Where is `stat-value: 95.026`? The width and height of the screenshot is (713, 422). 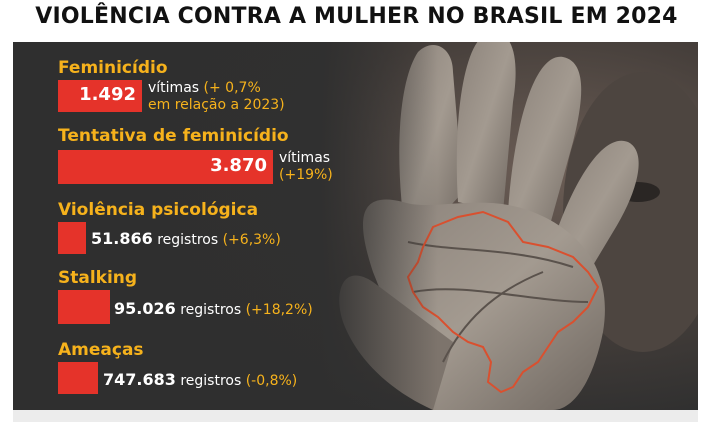
stat-value: 95.026 is located at coordinates (145, 308).